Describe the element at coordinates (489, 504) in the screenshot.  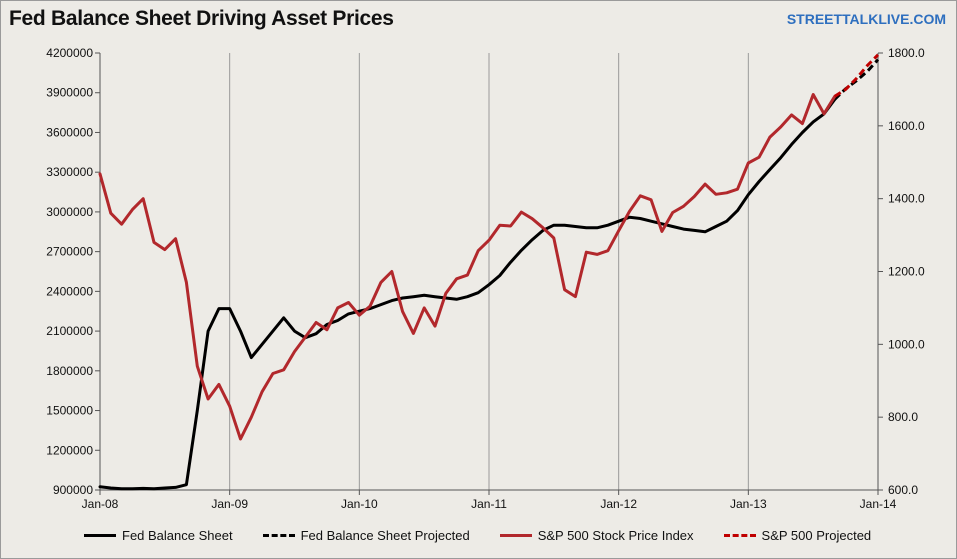
I see `x-tick-label: Jan-11` at that location.